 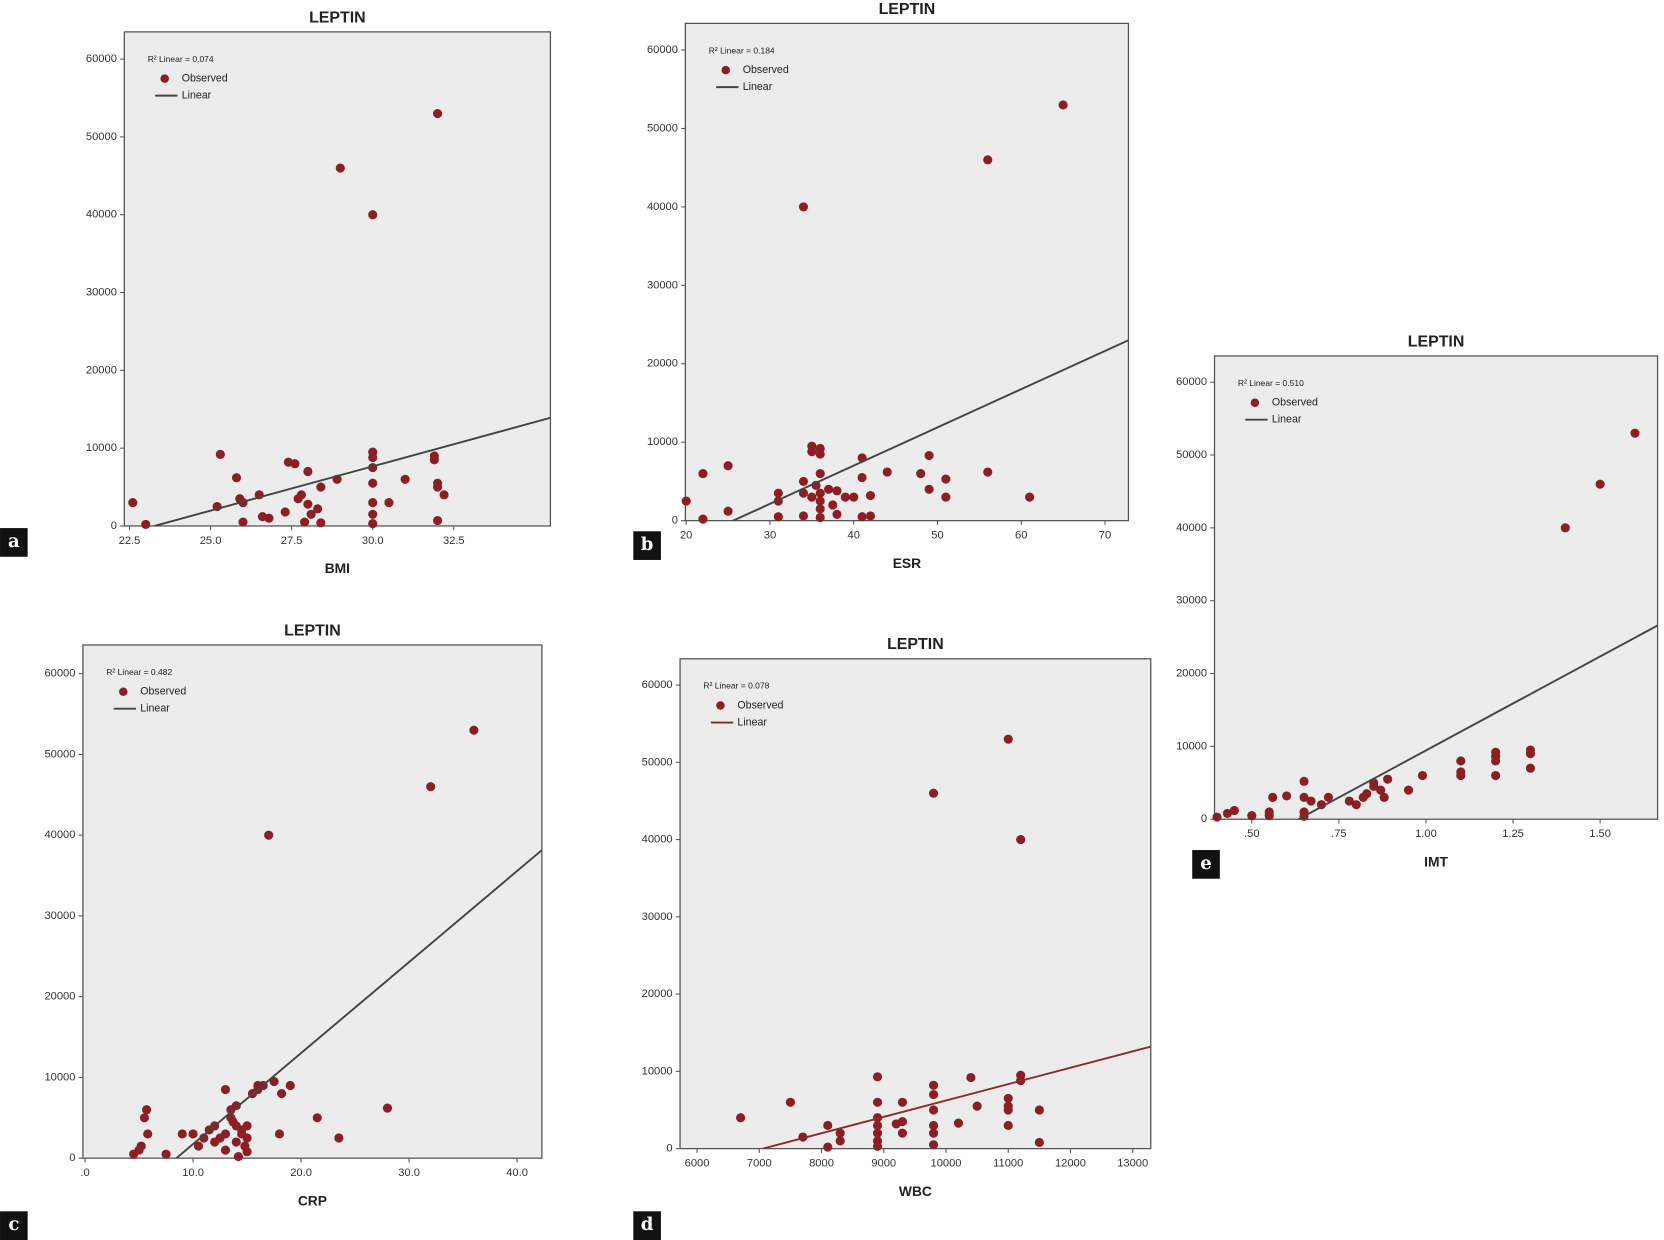 I want to click on panel-label: b, so click(x=647, y=544).